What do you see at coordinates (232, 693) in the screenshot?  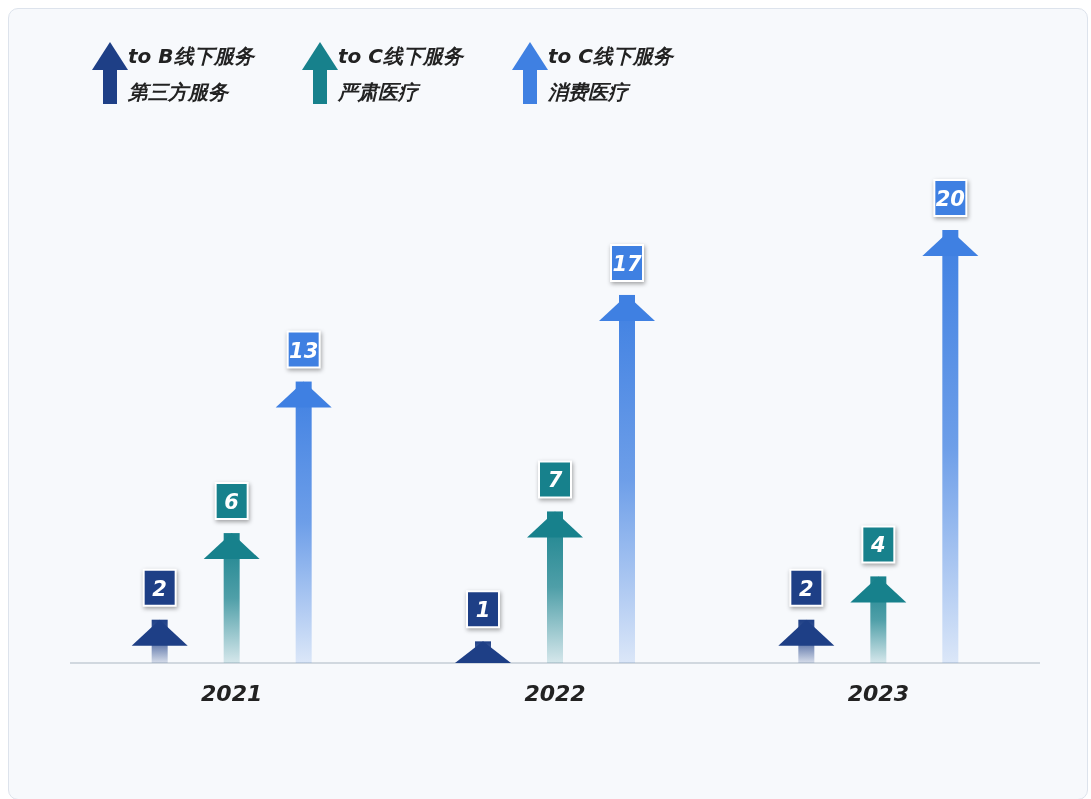 I see `x-tick-label: 2021` at bounding box center [232, 693].